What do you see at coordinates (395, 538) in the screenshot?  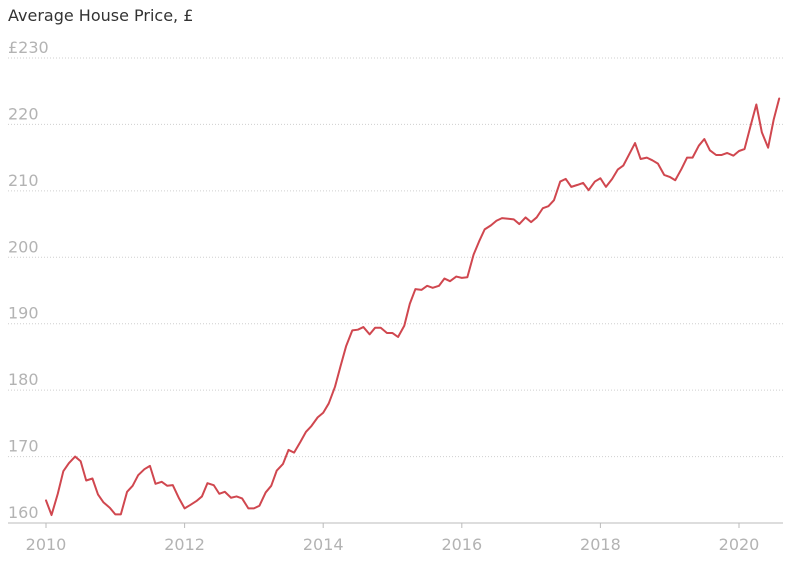 I see `x-axis: 2010 2012 2014 2016 2018 2020` at bounding box center [395, 538].